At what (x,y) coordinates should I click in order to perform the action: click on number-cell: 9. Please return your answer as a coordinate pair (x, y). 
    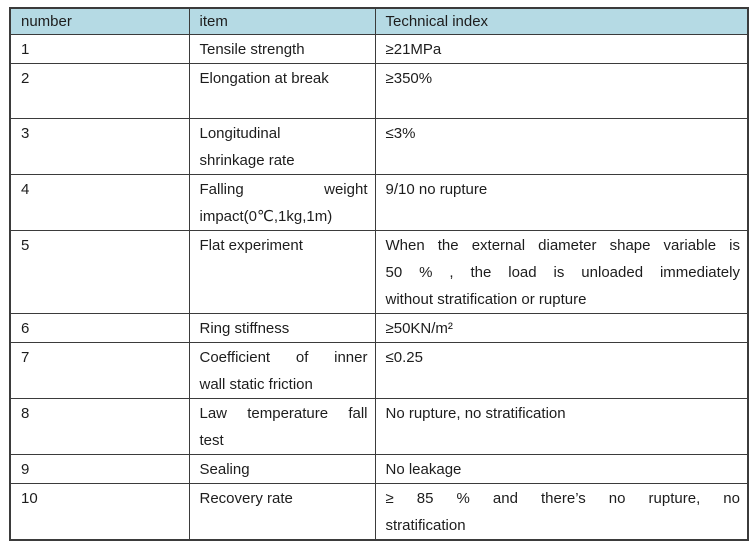
    Looking at the image, I should click on (99, 468).